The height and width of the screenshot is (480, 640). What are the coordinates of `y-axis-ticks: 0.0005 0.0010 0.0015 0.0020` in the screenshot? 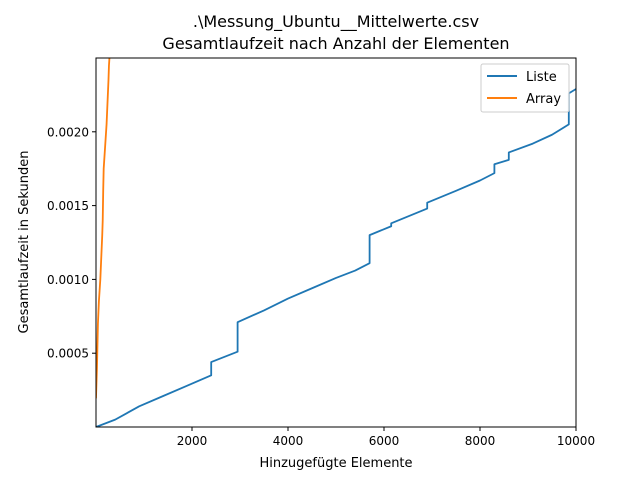 It's located at (71, 243).